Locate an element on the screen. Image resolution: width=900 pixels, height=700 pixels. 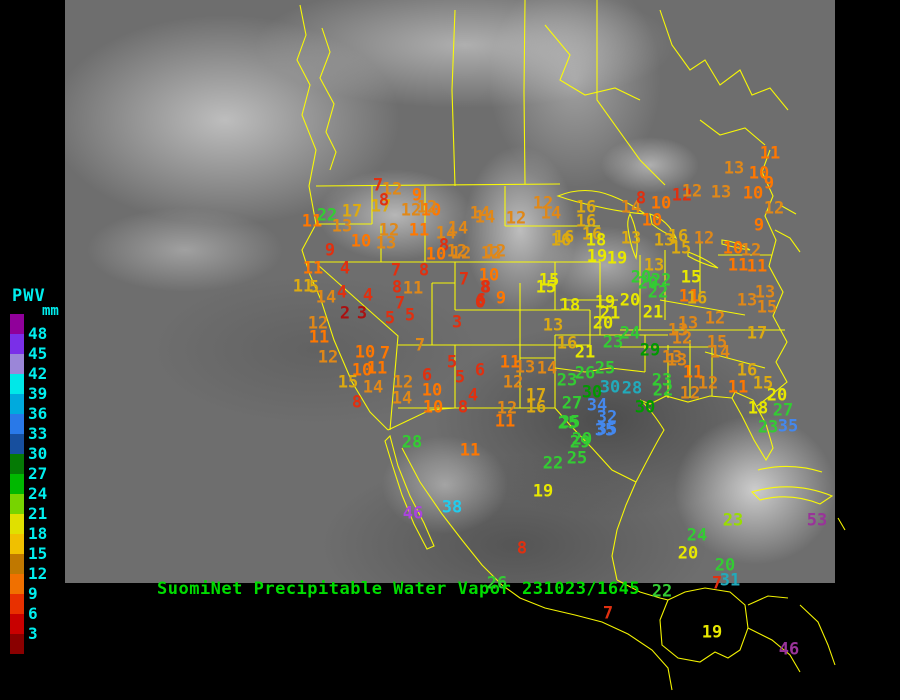
legend-value: 42 is located at coordinates (38, 373).